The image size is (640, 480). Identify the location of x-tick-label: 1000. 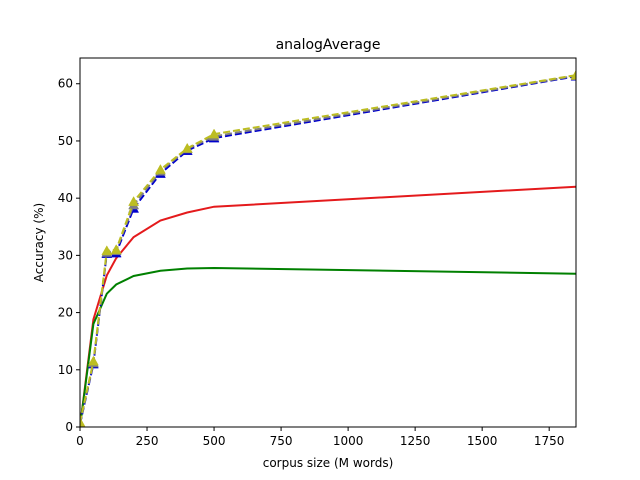
(348, 441).